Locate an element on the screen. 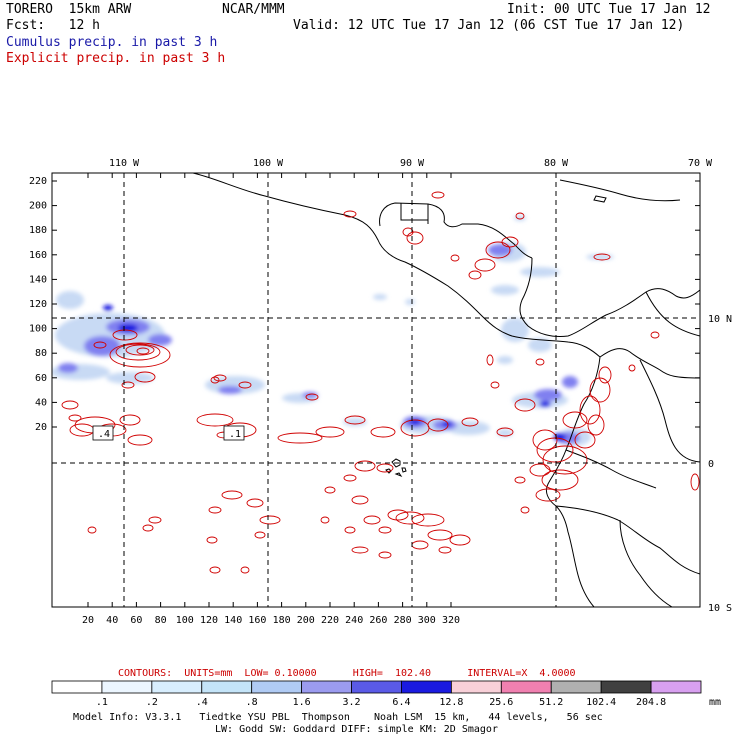 The width and height of the screenshot is (740, 740). colorbar-label: 1.6 is located at coordinates (302, 702).